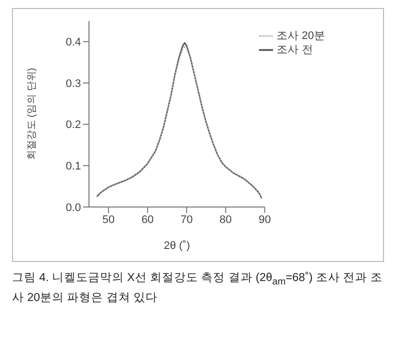 The width and height of the screenshot is (400, 339). What do you see at coordinates (73, 42) in the screenshot?
I see `y-tick-label: 0.4` at bounding box center [73, 42].